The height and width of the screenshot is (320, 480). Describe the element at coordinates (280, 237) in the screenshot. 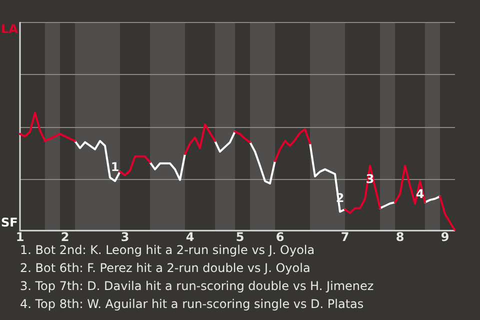

I see `x-tick-label: 6` at that location.